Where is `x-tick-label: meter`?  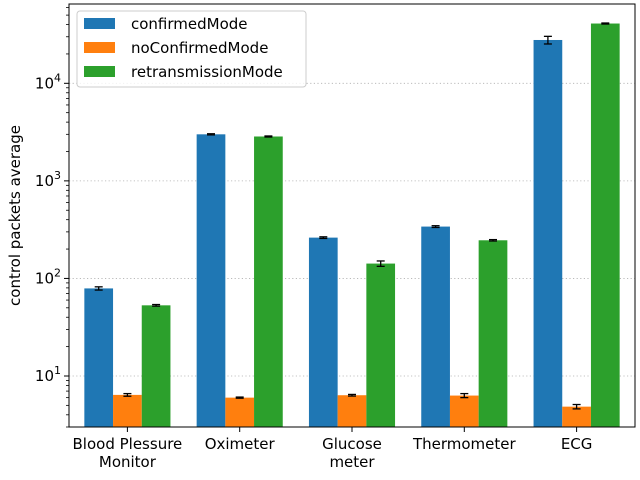 x-tick-label: meter is located at coordinates (352, 462).